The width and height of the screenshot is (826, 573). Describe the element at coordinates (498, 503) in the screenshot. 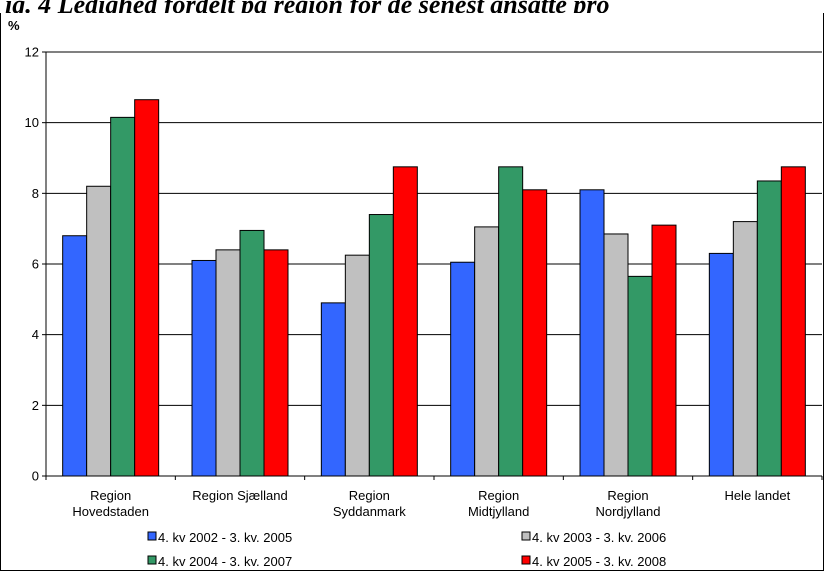

I see `x-tick-label: Region Midtjylland` at that location.